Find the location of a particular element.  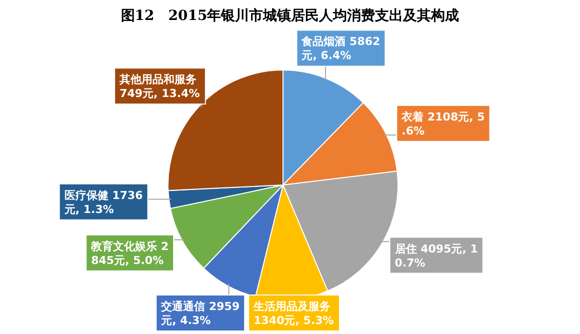

data-label: 749元, 13.4% is located at coordinates (160, 93).